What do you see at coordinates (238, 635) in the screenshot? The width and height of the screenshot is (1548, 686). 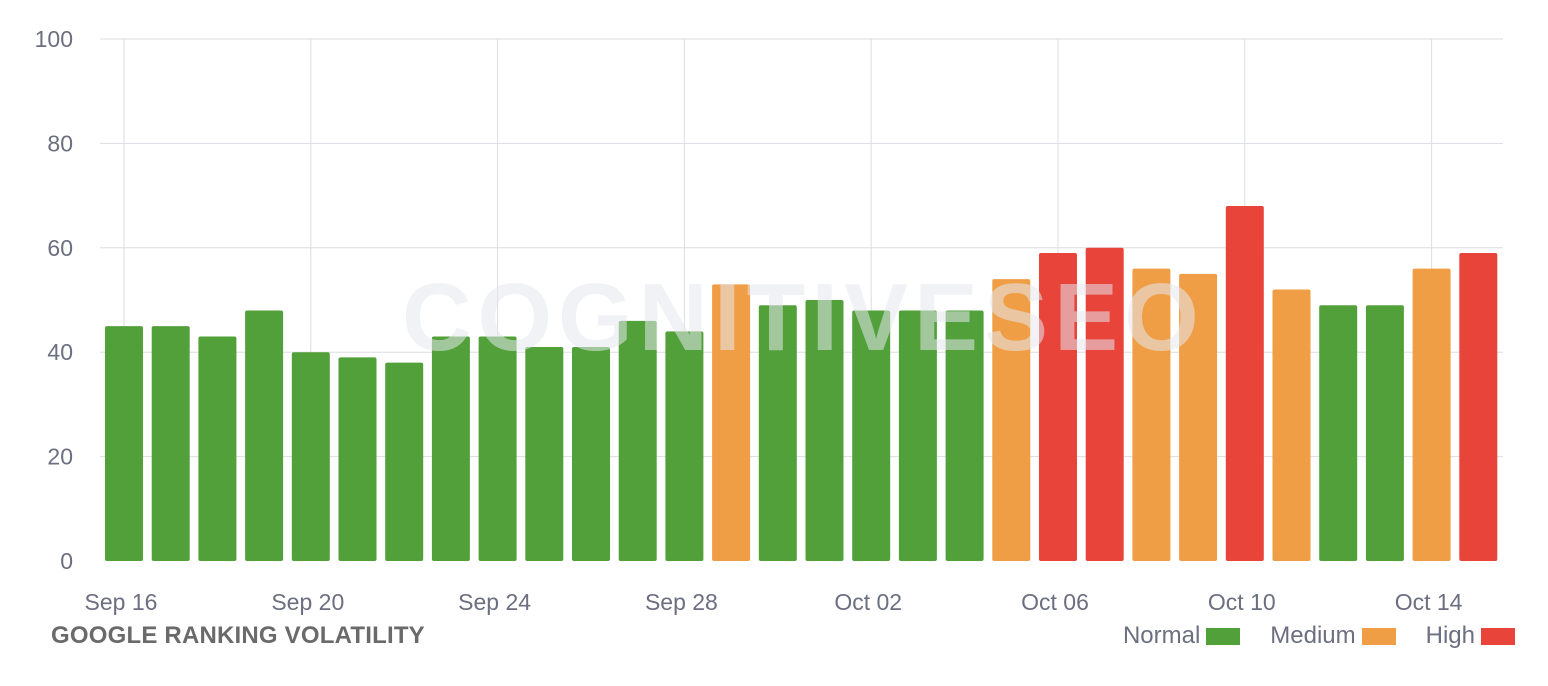 I see `chart-title: GOOGLE RANKING VOLATILITY` at bounding box center [238, 635].